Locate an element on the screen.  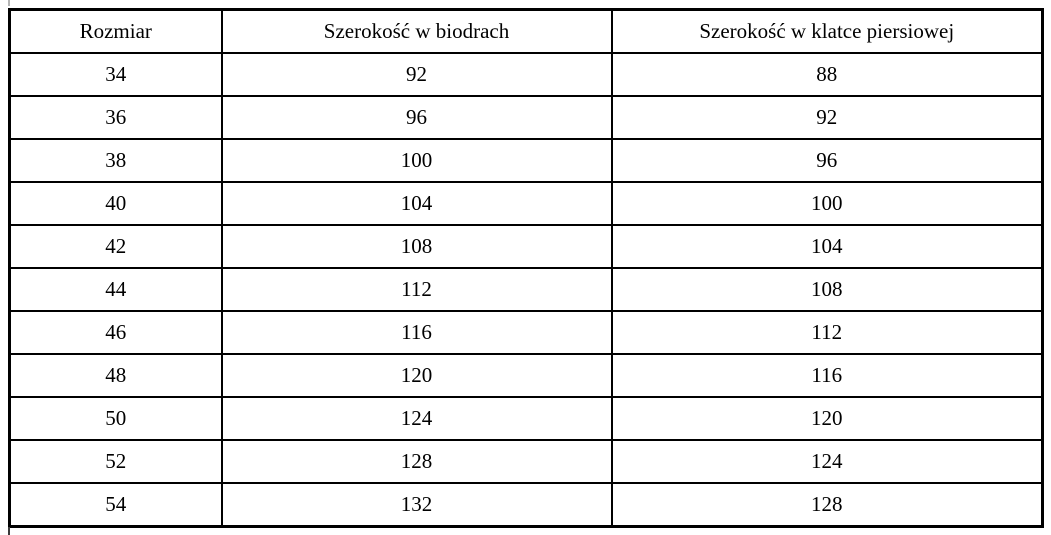
table-row: 40 104 100 is located at coordinates (526, 203).